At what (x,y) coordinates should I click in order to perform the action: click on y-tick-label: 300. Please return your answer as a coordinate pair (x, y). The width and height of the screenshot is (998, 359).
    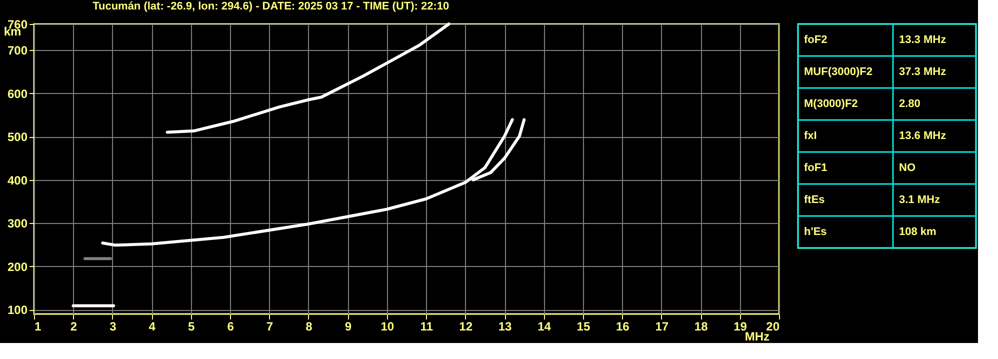
    Looking at the image, I should click on (17, 223).